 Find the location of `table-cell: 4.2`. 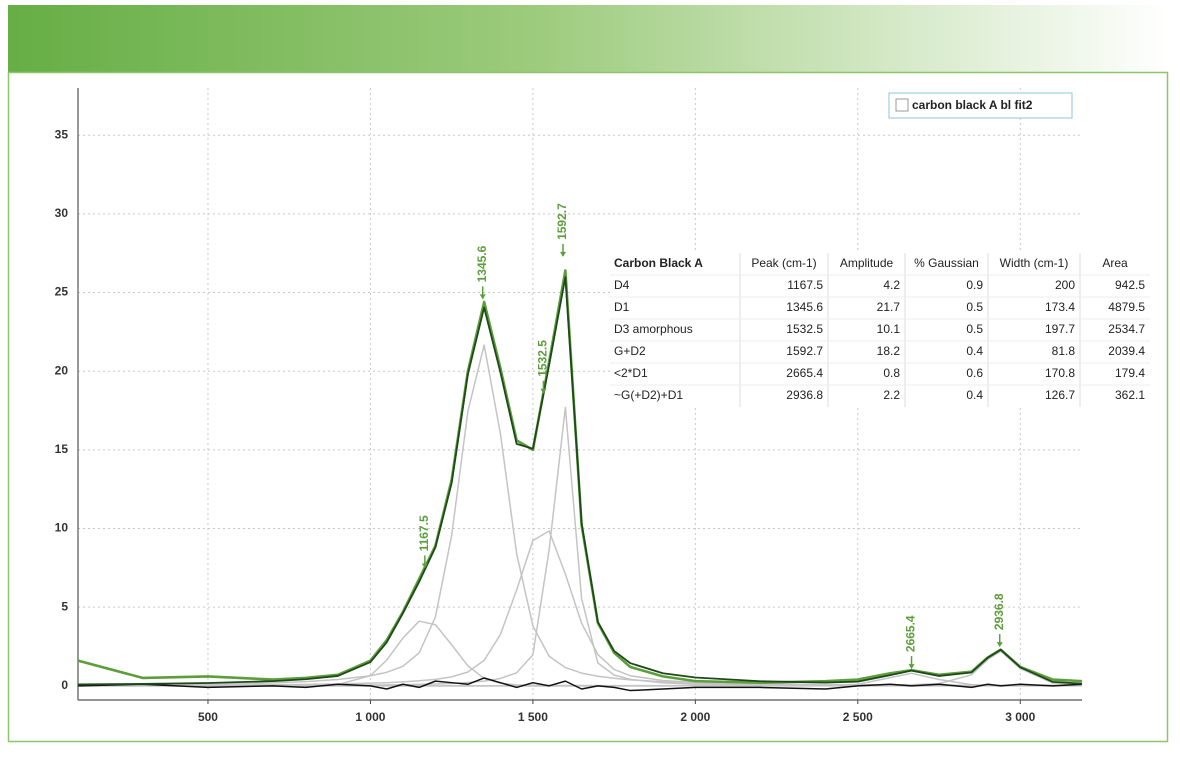

table-cell: 4.2 is located at coordinates (891, 285).